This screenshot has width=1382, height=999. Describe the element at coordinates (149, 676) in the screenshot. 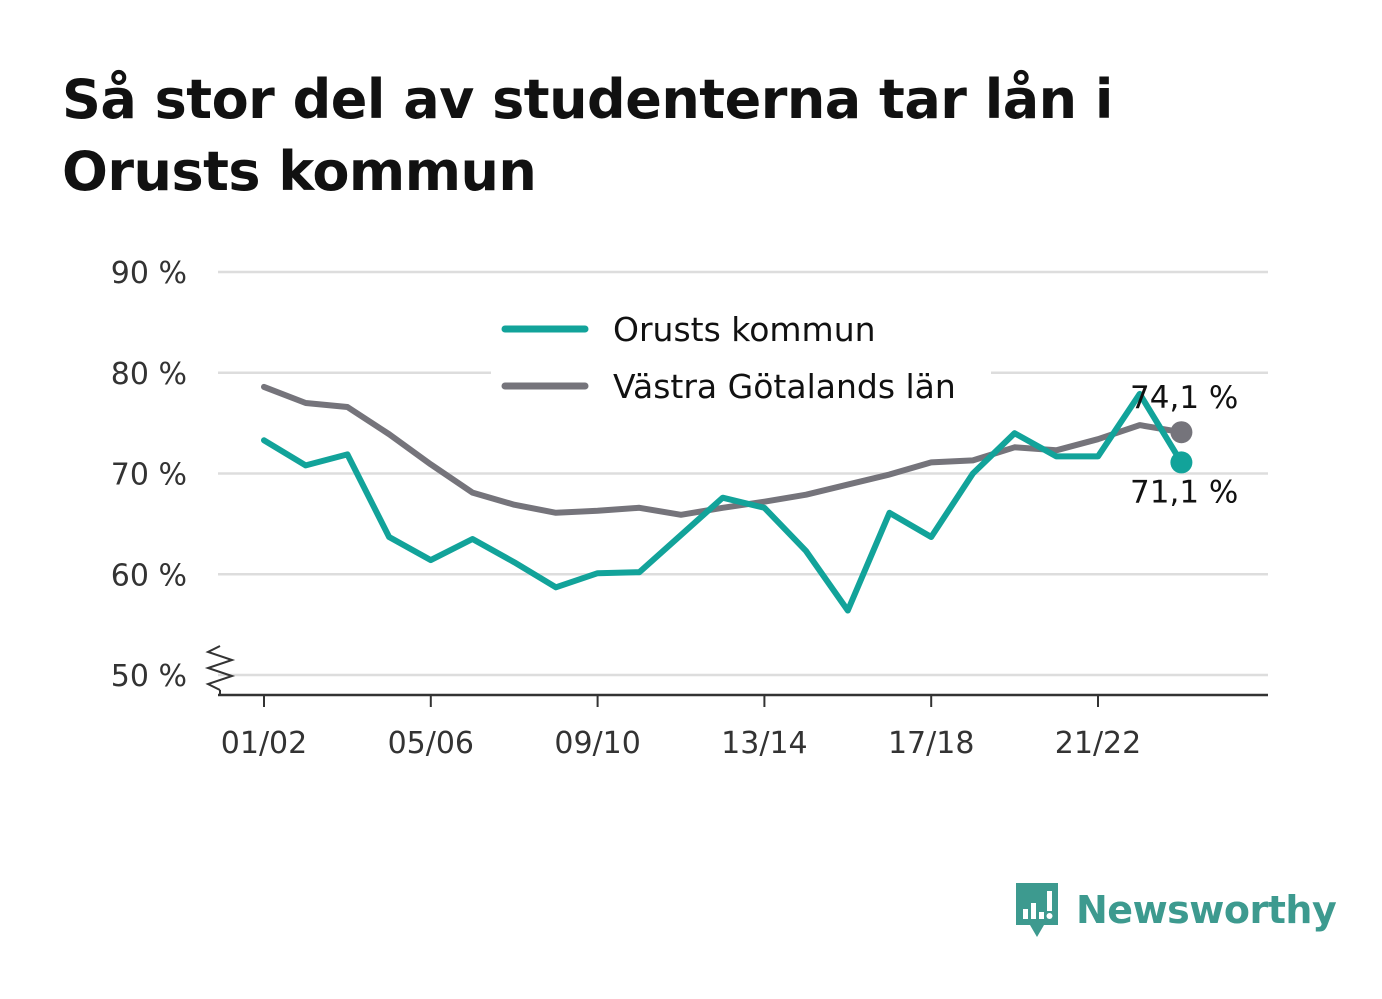

I see `y-tick-label: 50 %` at that location.